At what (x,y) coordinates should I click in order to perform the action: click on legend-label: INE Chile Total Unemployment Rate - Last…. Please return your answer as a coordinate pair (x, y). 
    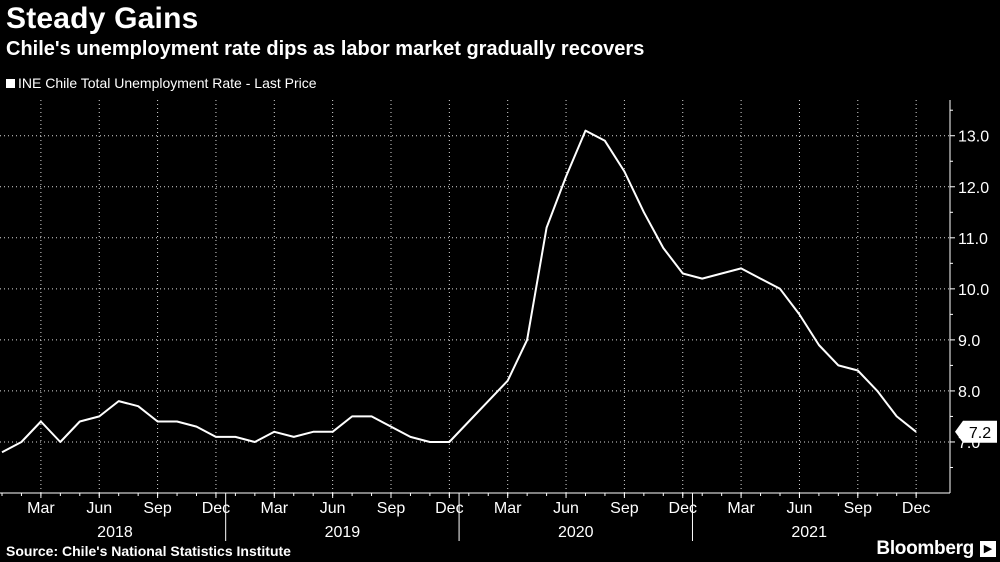
    Looking at the image, I should click on (167, 83).